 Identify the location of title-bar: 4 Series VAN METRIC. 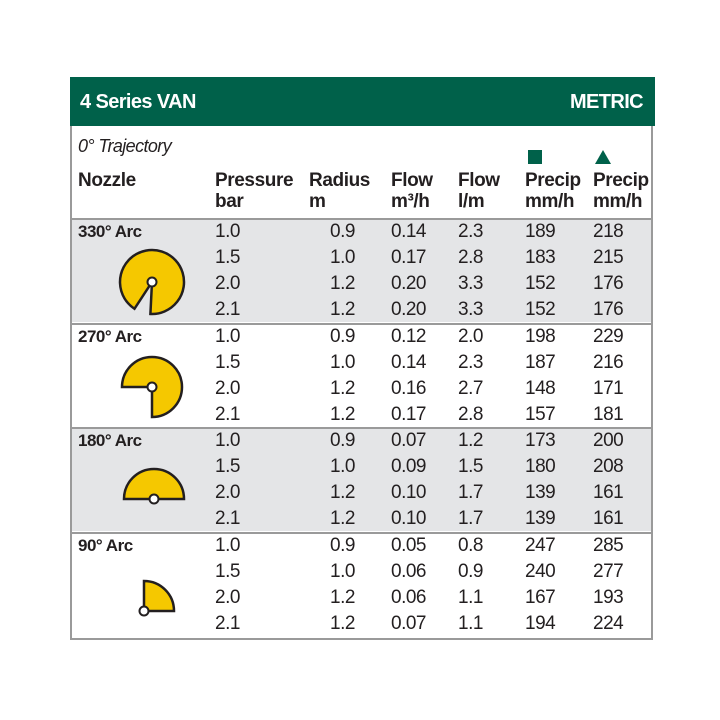
(362, 101).